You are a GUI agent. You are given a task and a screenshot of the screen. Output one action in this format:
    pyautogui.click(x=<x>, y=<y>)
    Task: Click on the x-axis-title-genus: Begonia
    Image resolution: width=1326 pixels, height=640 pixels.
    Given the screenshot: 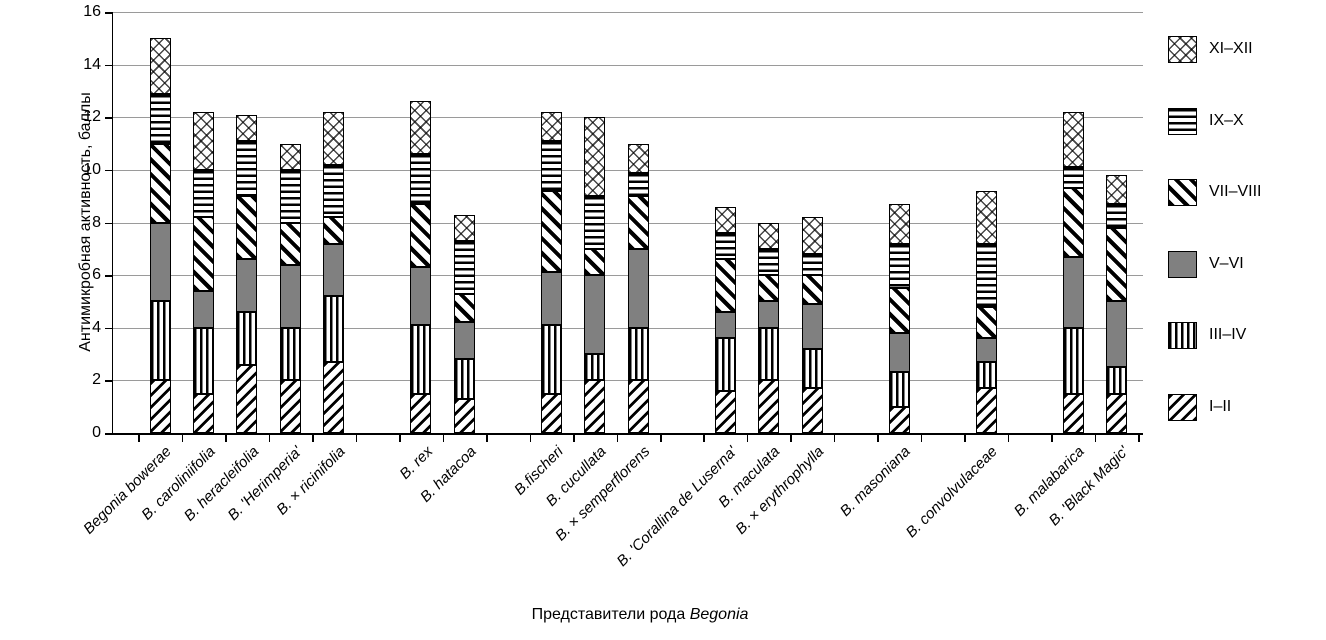 What is the action you would take?
    pyautogui.click(x=719, y=614)
    